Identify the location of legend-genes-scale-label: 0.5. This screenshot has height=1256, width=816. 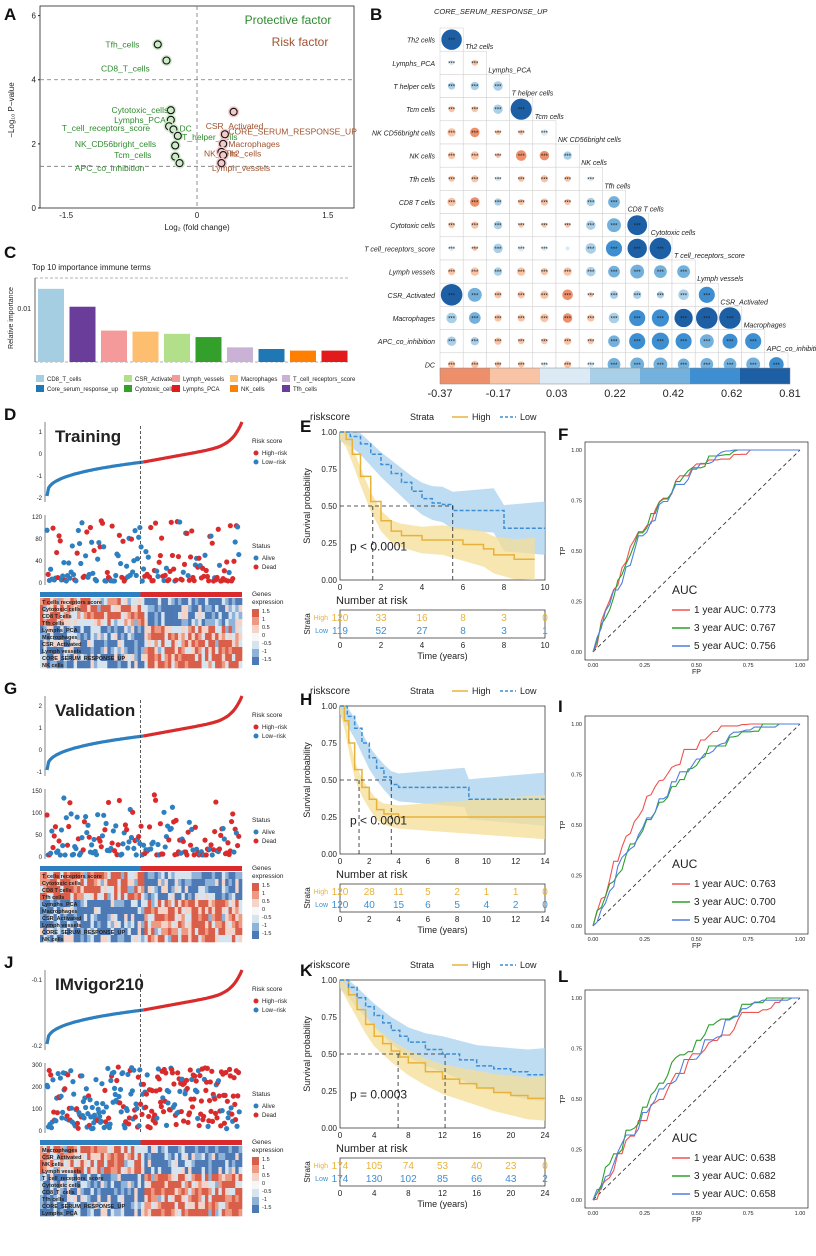
(266, 628).